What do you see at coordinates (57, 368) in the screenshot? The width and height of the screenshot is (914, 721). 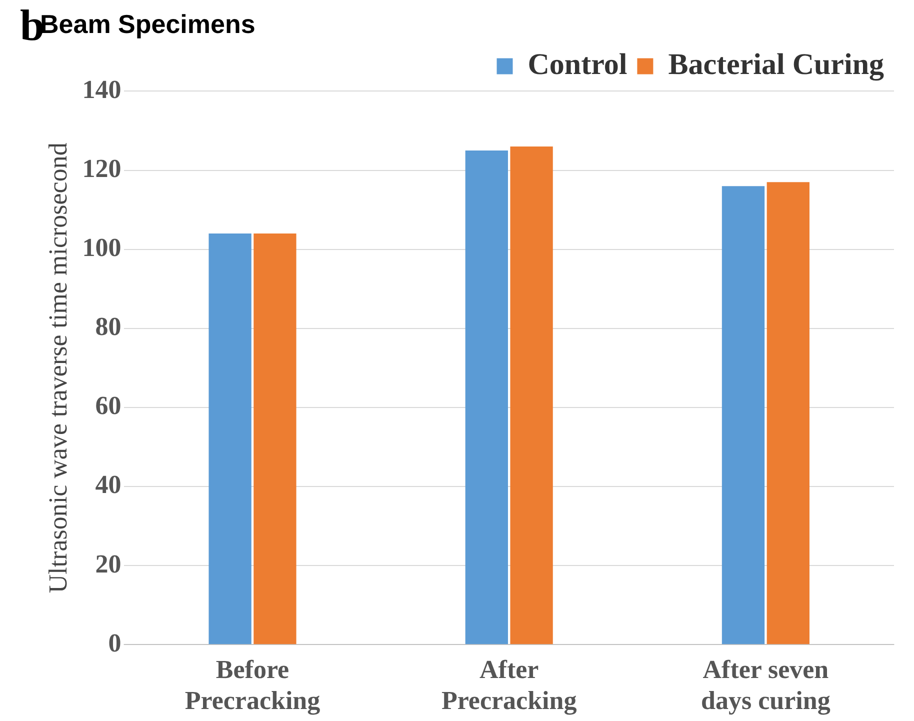 I see `y-axis-title: Ultrasonic wave traverse time microsecond` at bounding box center [57, 368].